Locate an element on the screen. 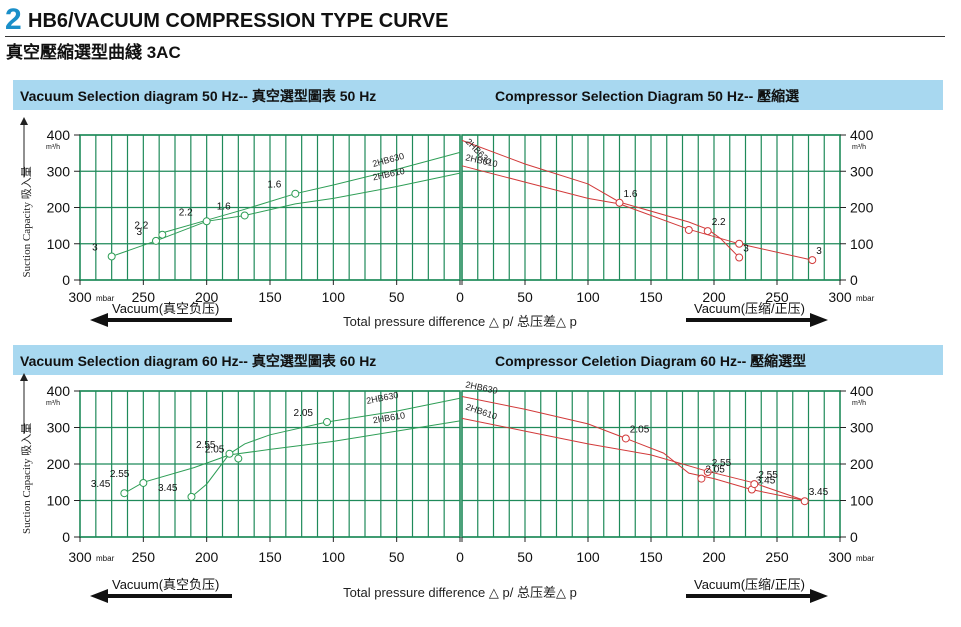 The height and width of the screenshot is (627, 961). compressor-60hz-title: Compressor Celetion Diagram 60 Hz-- 壓縮選型 is located at coordinates (651, 361).